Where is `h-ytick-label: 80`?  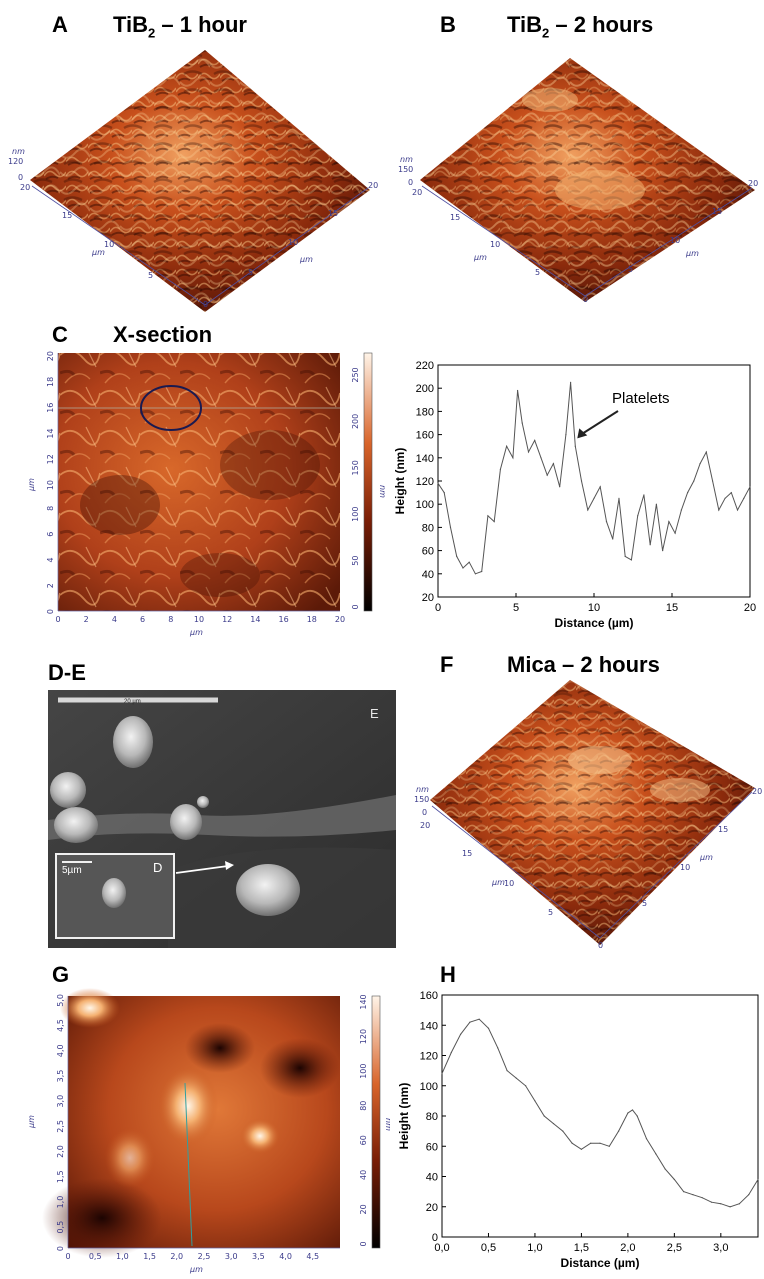
h-ytick-label: 80 is located at coordinates (432, 1117).